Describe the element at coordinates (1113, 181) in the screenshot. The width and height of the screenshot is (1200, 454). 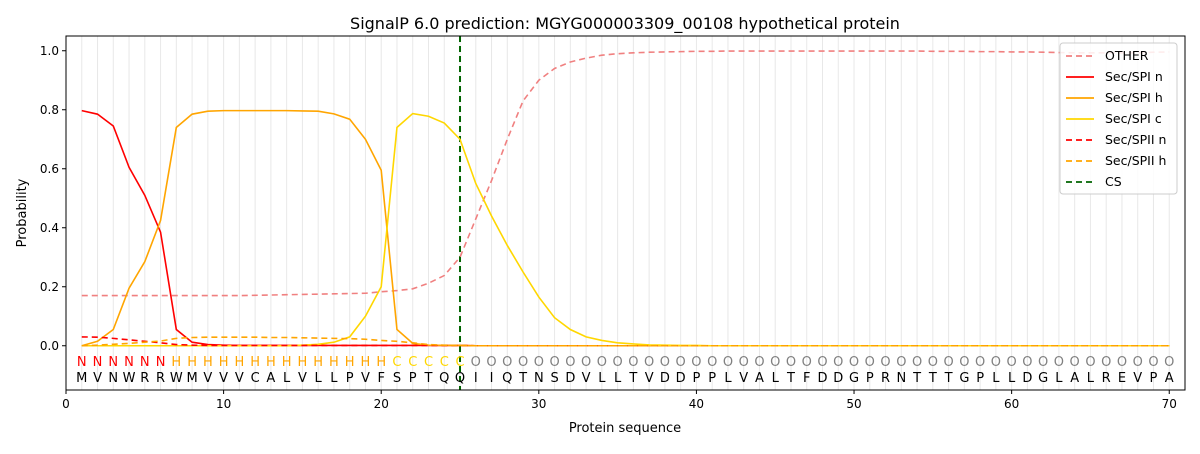
I see `legend-label: CS` at that location.